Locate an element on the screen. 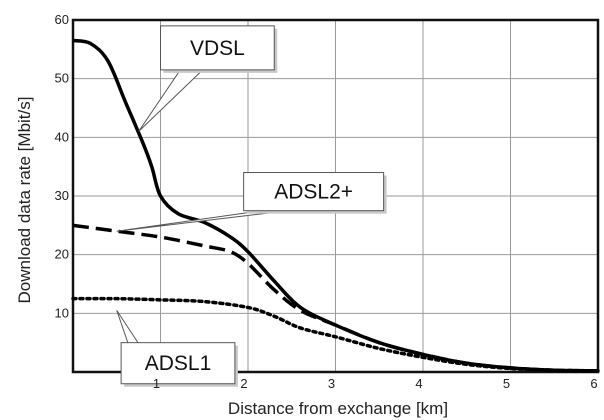 The height and width of the screenshot is (420, 604). y-tick-label: 10 is located at coordinates (62, 312).